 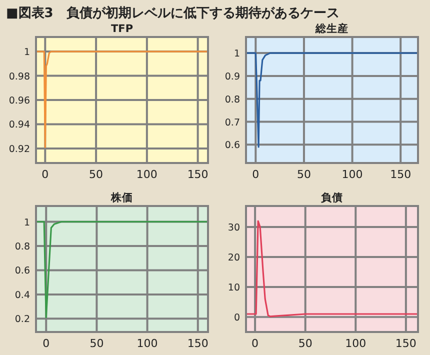 I want to click on y-tick-label: 0.94, so click(x=19, y=125).